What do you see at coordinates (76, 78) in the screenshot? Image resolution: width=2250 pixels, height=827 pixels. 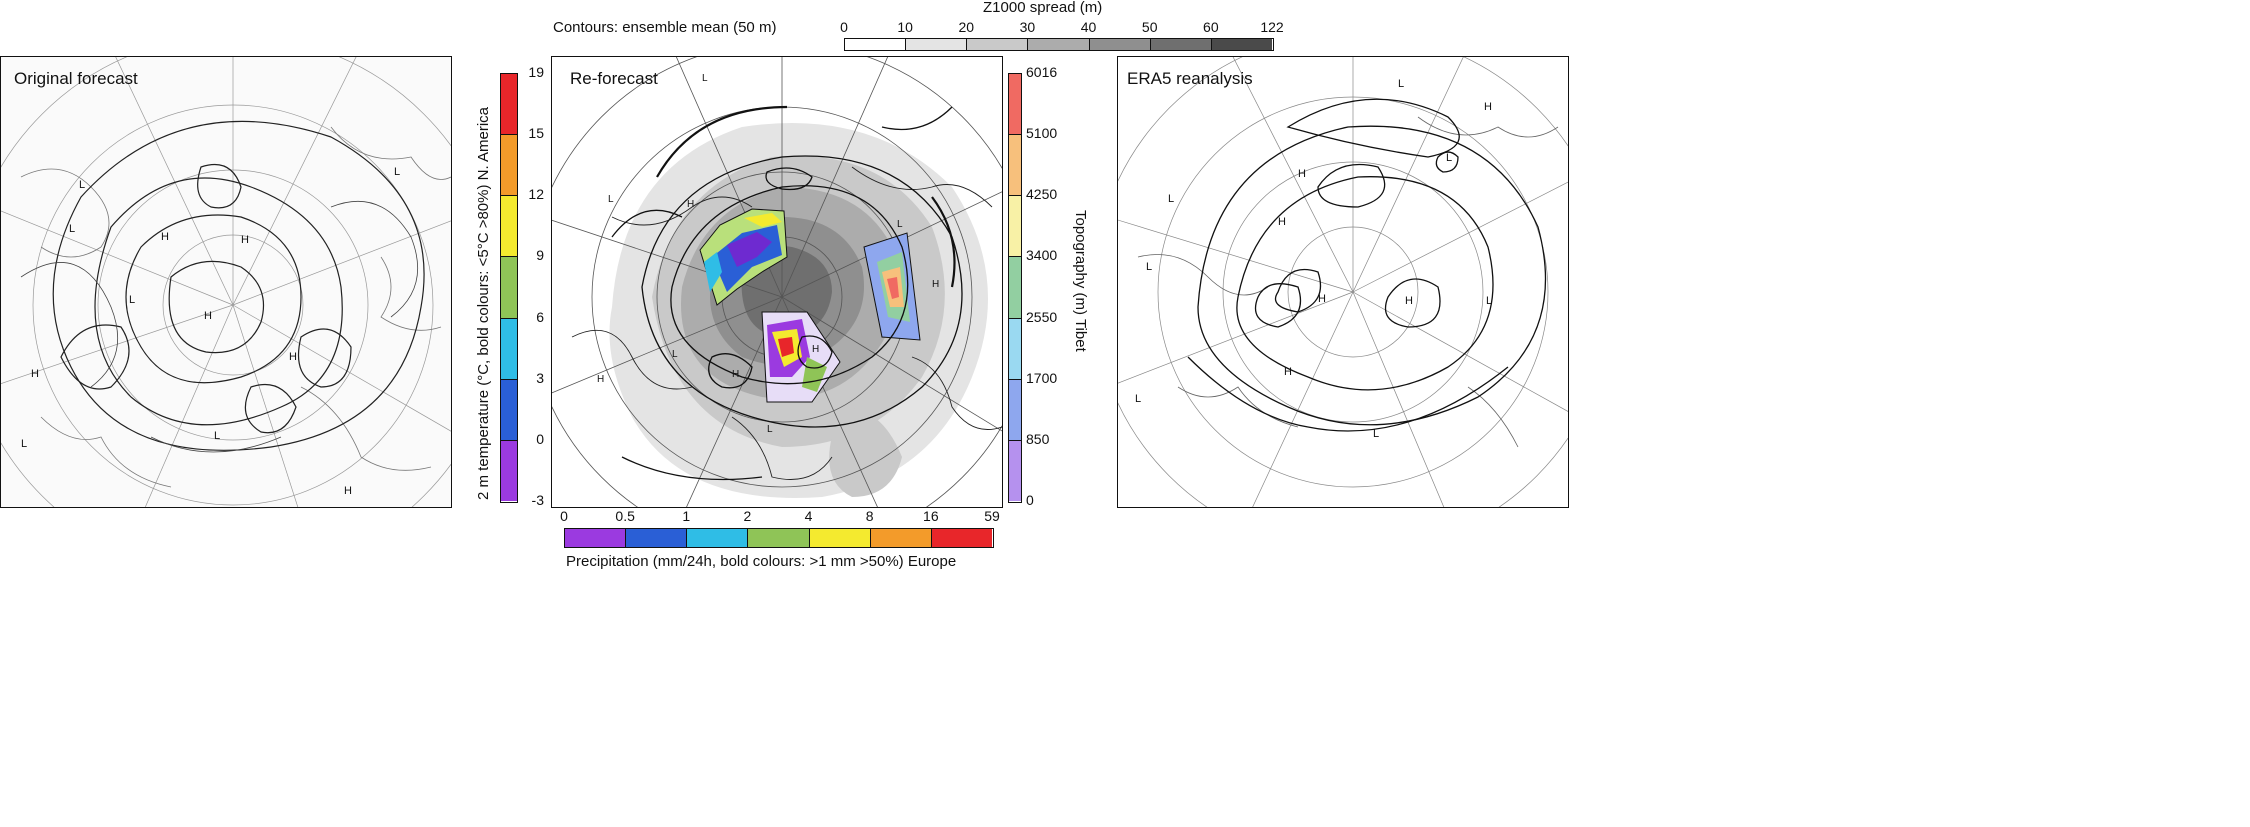 I see `panel-title: Original forecast` at bounding box center [76, 78].